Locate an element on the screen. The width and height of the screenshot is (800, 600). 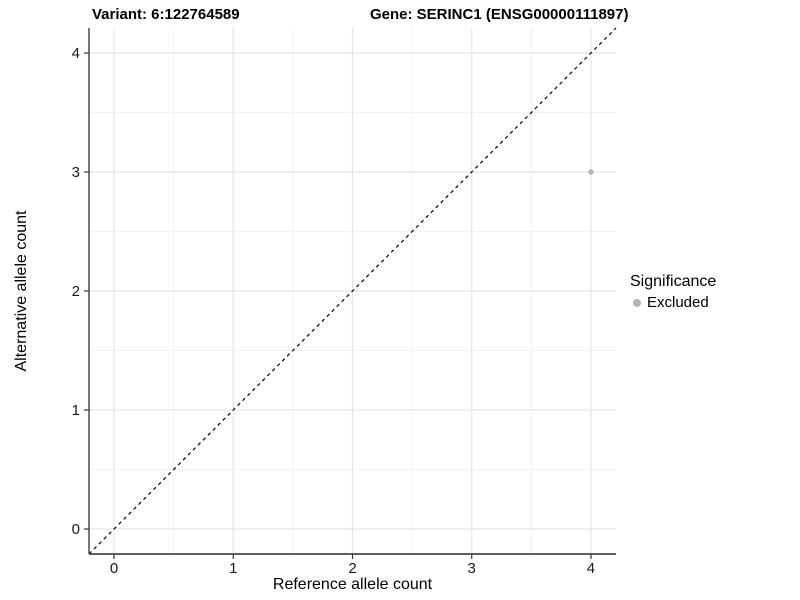
x-tick-label: 1 is located at coordinates (233, 568).